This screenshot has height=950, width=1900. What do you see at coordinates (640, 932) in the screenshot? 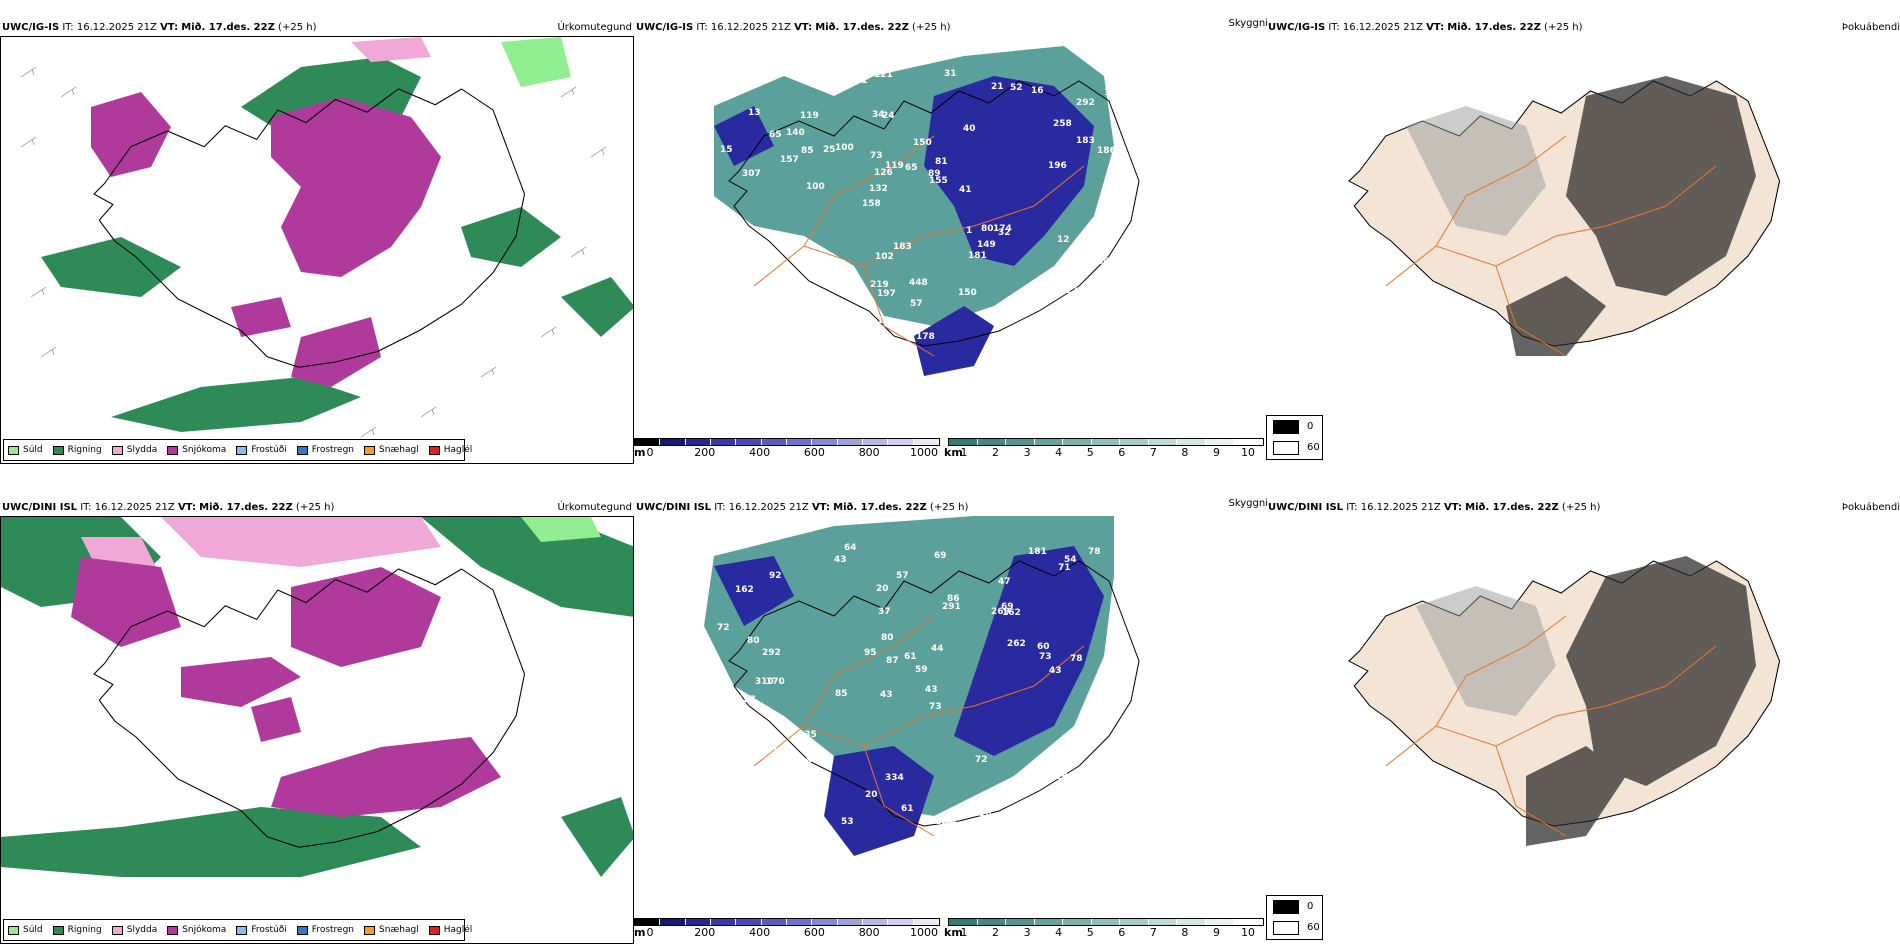
I see `height-unit: m` at bounding box center [640, 932].